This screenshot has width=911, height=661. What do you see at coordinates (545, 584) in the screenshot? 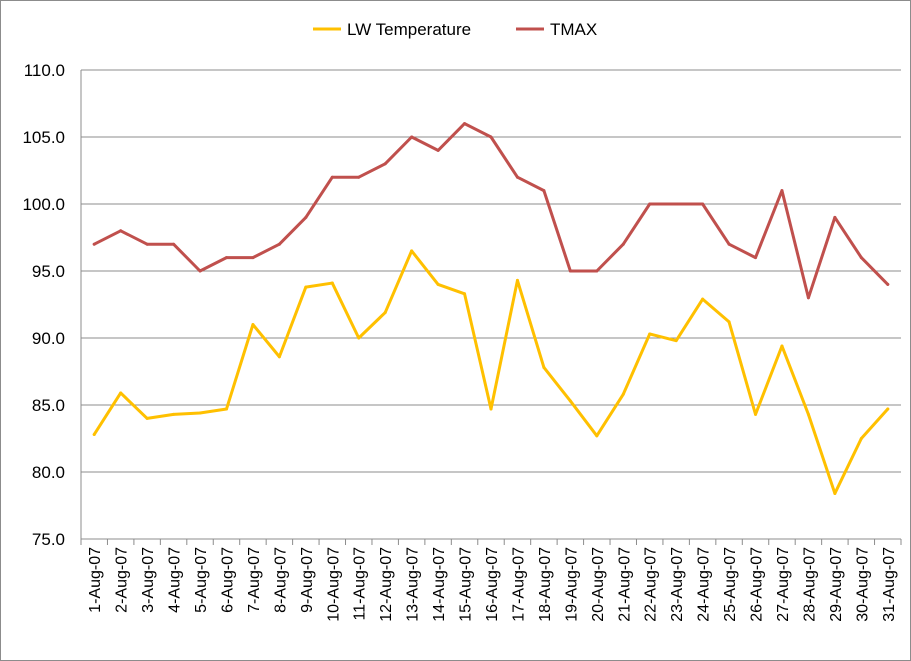
I see `x-tick-label: 18-Aug-07` at bounding box center [545, 584].